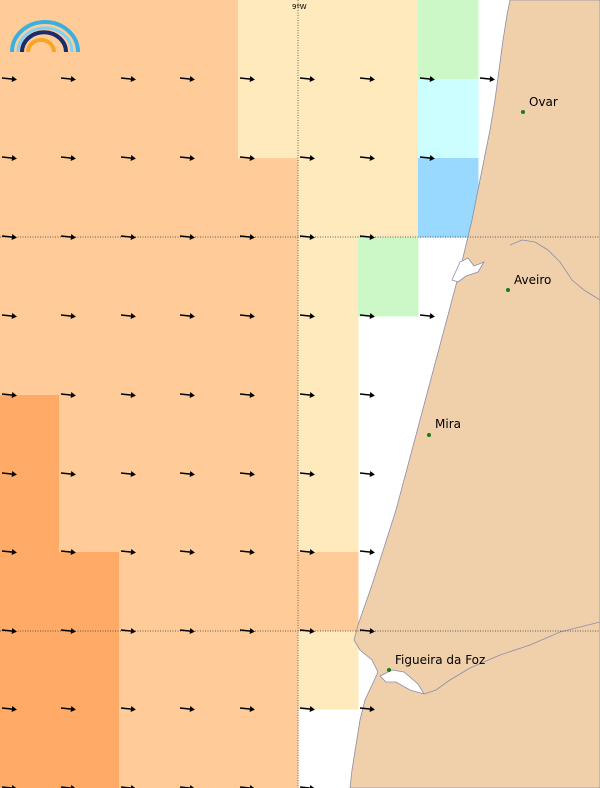 This screenshot has width=600, height=788. Describe the element at coordinates (532, 280) in the screenshot. I see `city-label: Aveiro` at that location.